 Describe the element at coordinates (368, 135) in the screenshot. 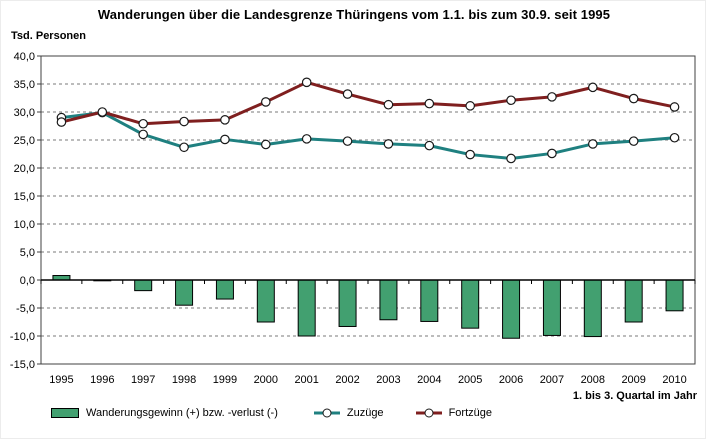

I see `line-zuzuege` at that location.